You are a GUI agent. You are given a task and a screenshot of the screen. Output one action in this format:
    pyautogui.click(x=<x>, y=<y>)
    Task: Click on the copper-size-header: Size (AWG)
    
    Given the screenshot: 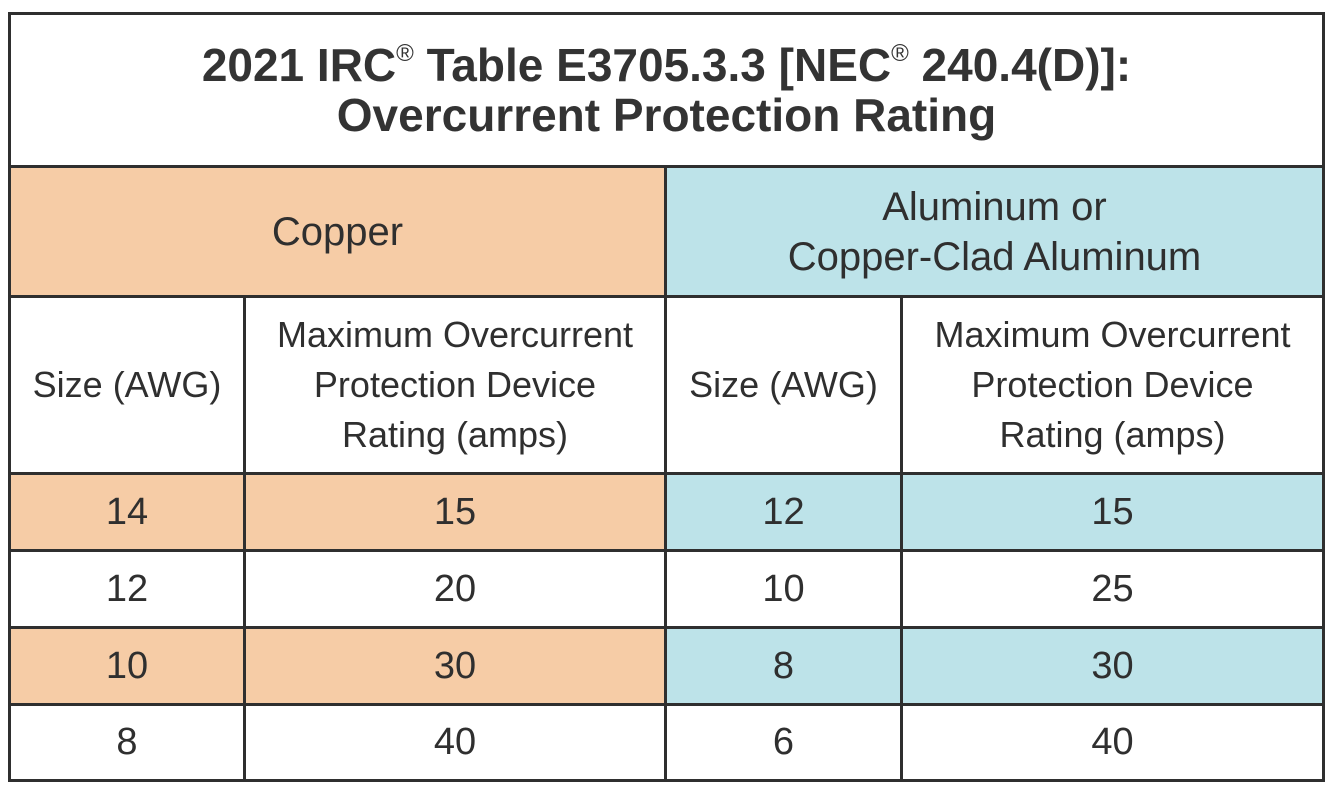 What is the action you would take?
    pyautogui.click(x=128, y=385)
    